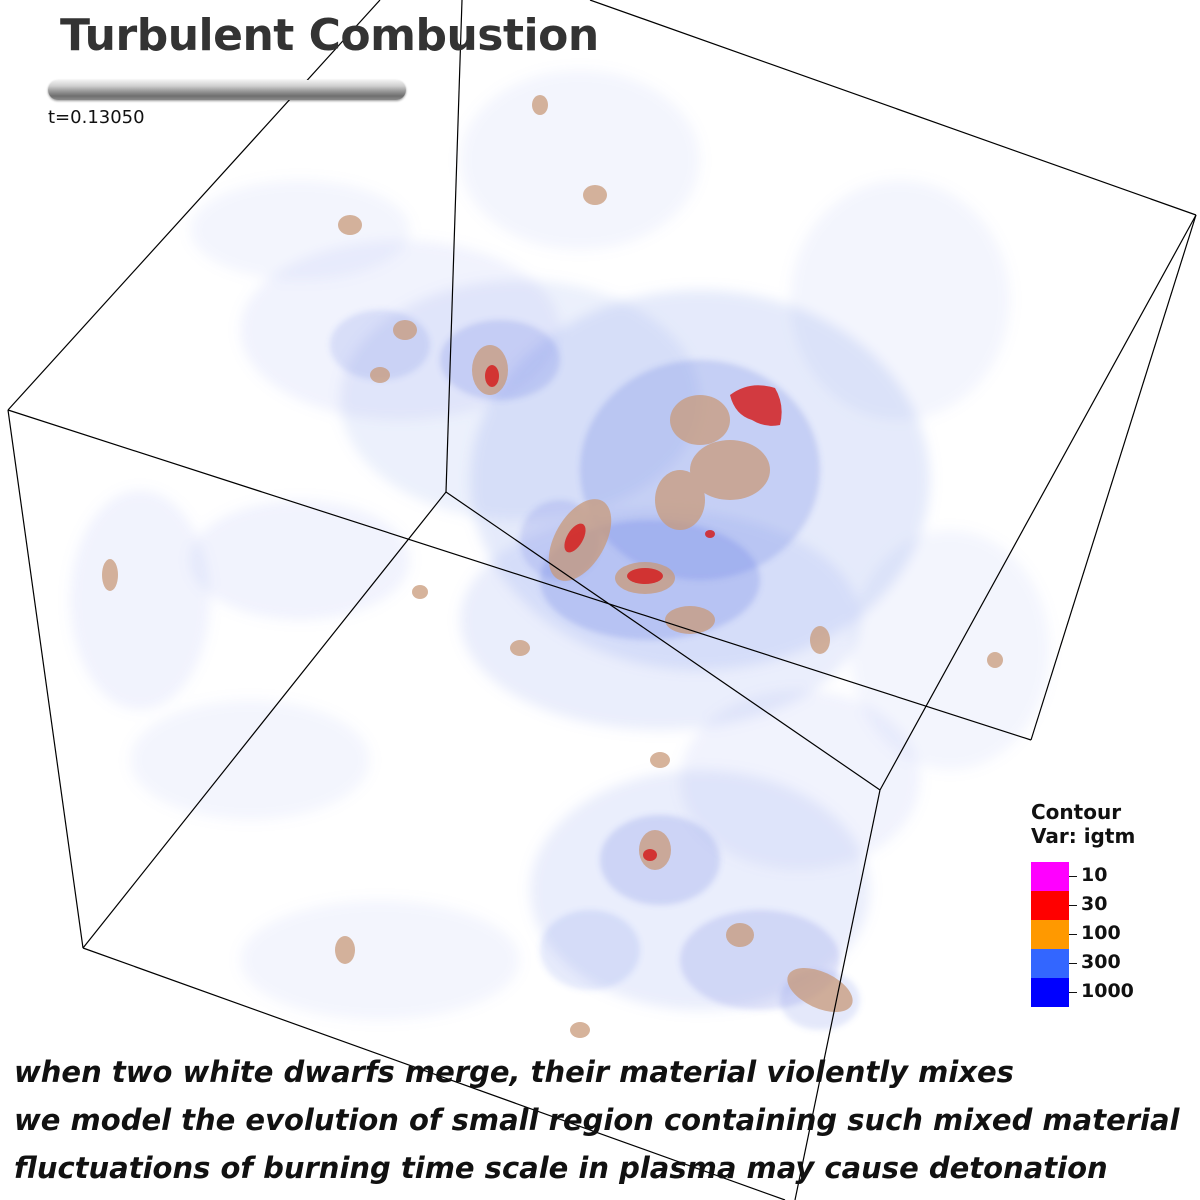  I want to click on time-label: t=0.13050, so click(96, 117).